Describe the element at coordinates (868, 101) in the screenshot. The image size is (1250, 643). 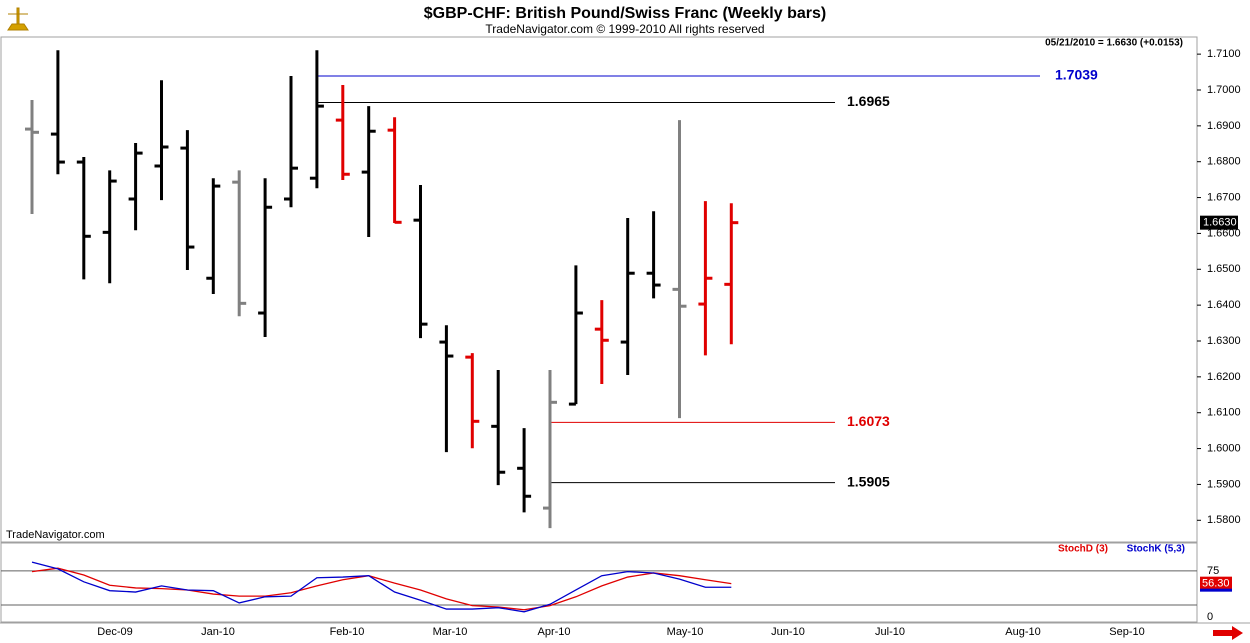
I see `level-label: 1.6965` at that location.